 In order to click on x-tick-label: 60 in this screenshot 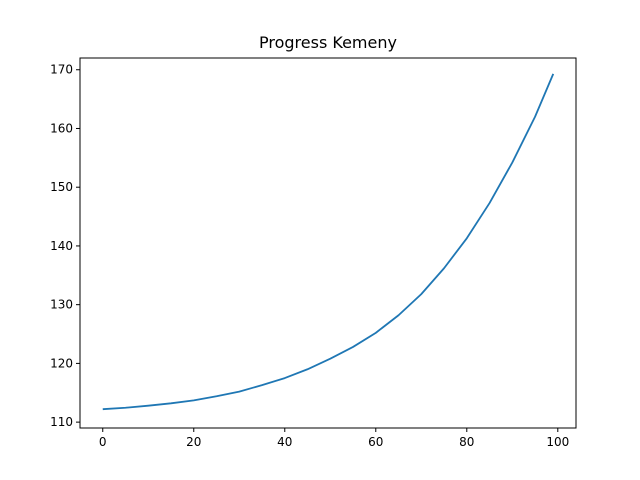, I will do `click(375, 442)`.